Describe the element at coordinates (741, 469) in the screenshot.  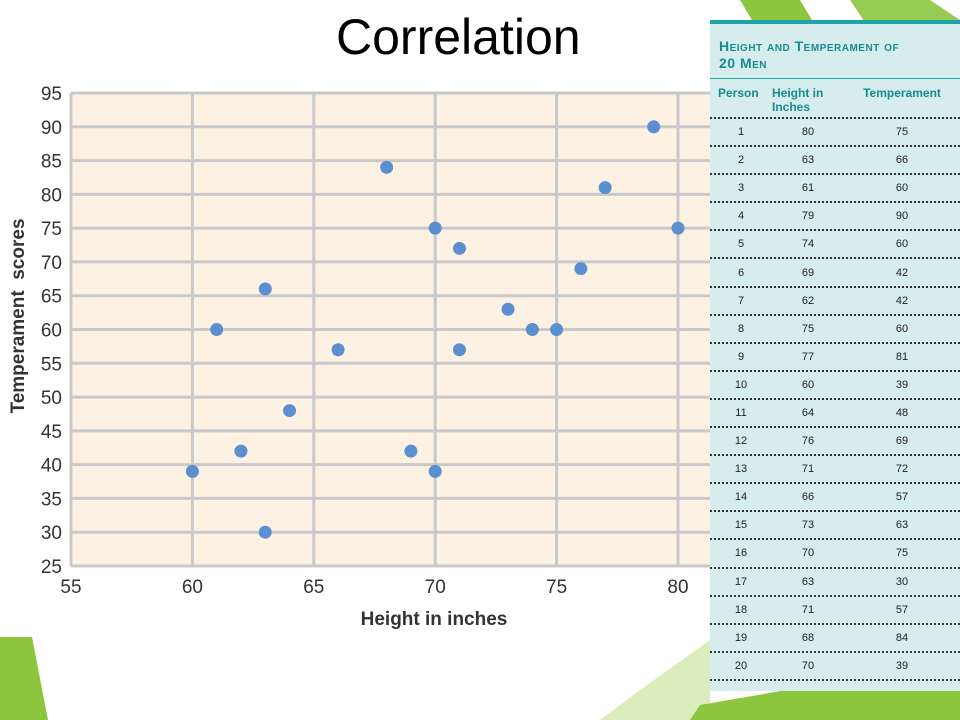
I see `cell-person: 13` at that location.